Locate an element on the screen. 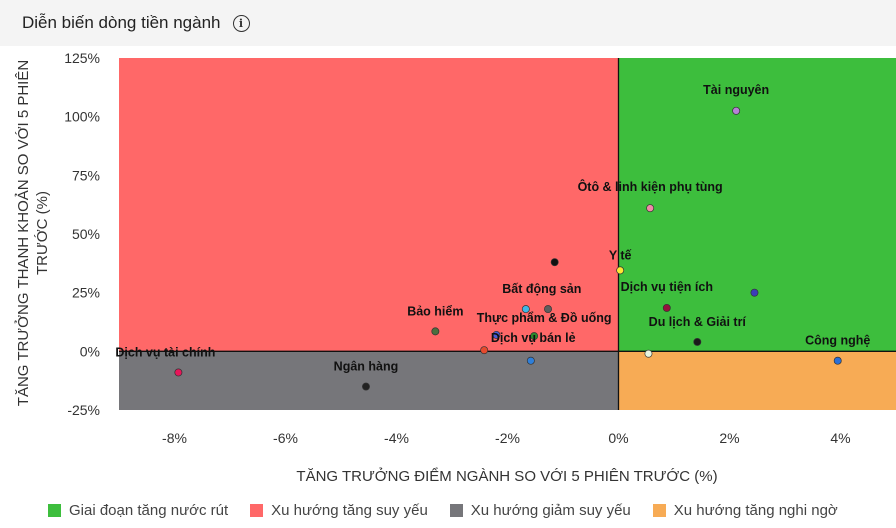 This screenshot has height=528, width=896. legend-item: Xu hướng giảm suy yếu is located at coordinates (540, 510).